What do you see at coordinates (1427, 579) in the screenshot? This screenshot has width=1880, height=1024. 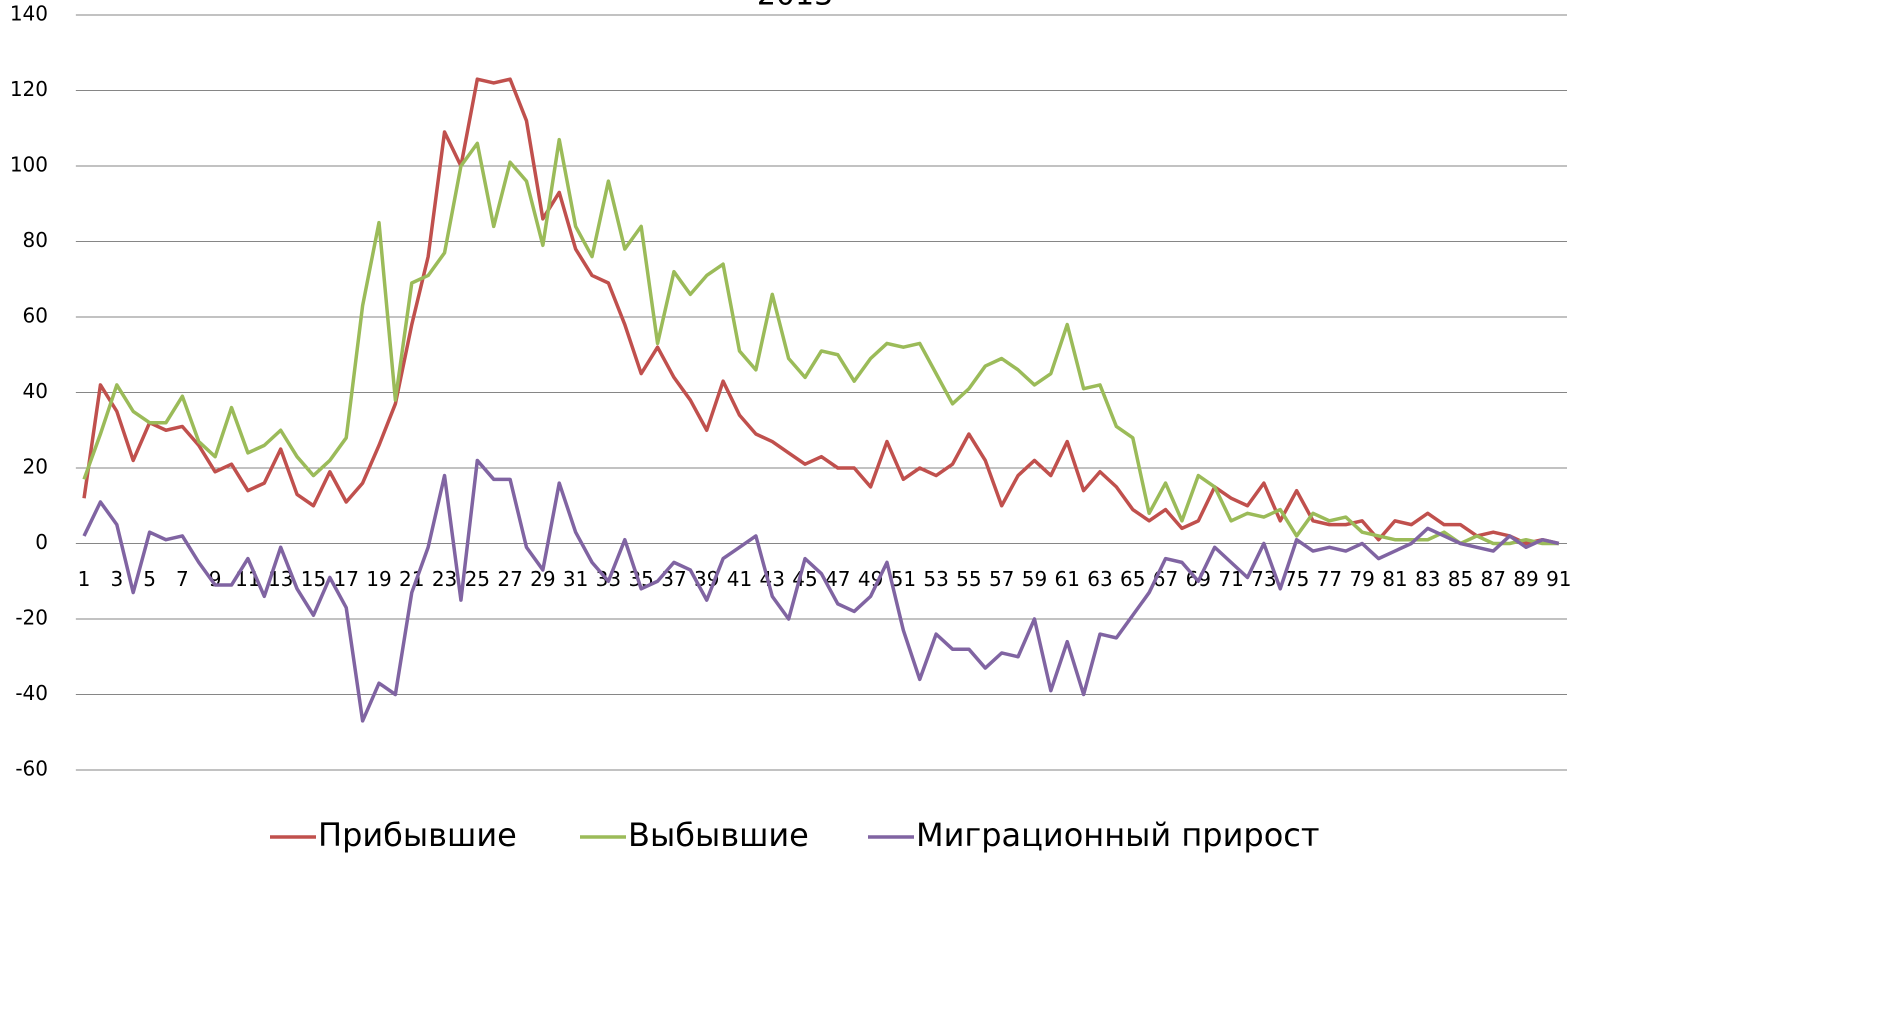 I see `x-tick-label: 83` at bounding box center [1427, 579].